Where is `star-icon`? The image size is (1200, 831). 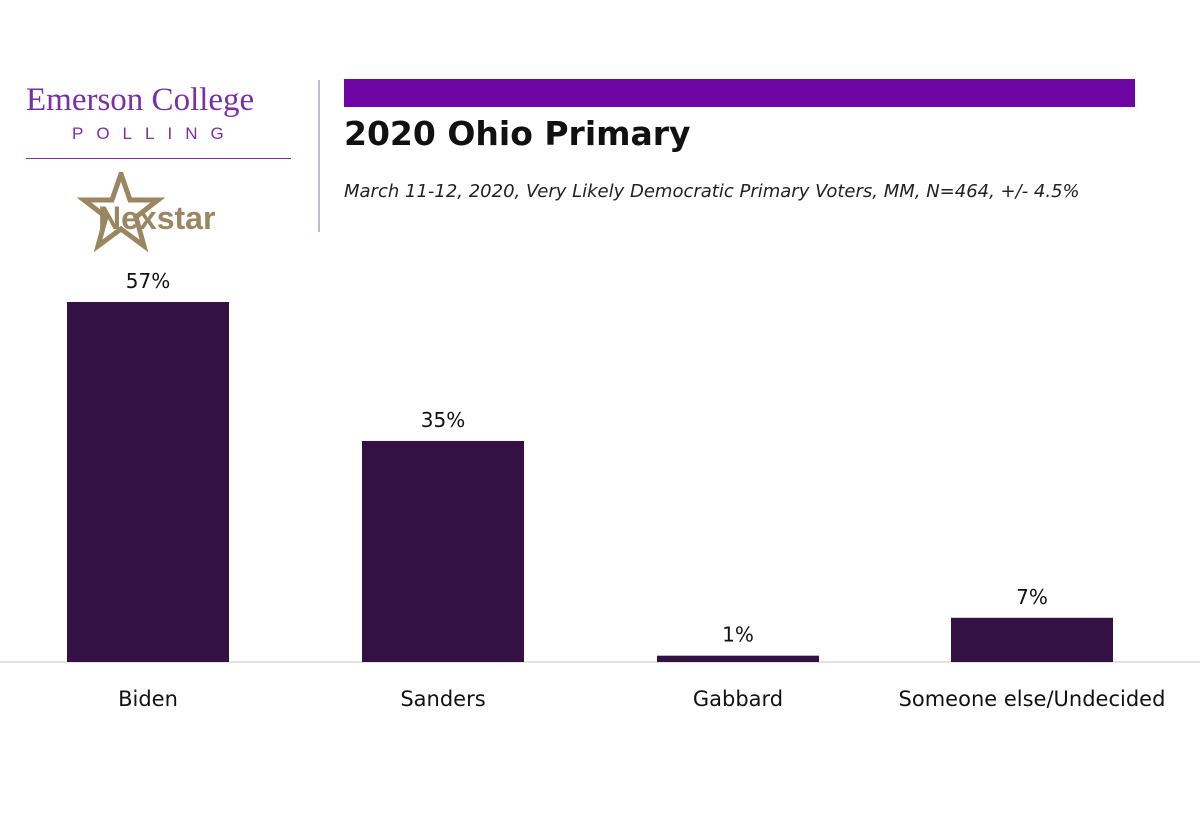 star-icon is located at coordinates (121, 212).